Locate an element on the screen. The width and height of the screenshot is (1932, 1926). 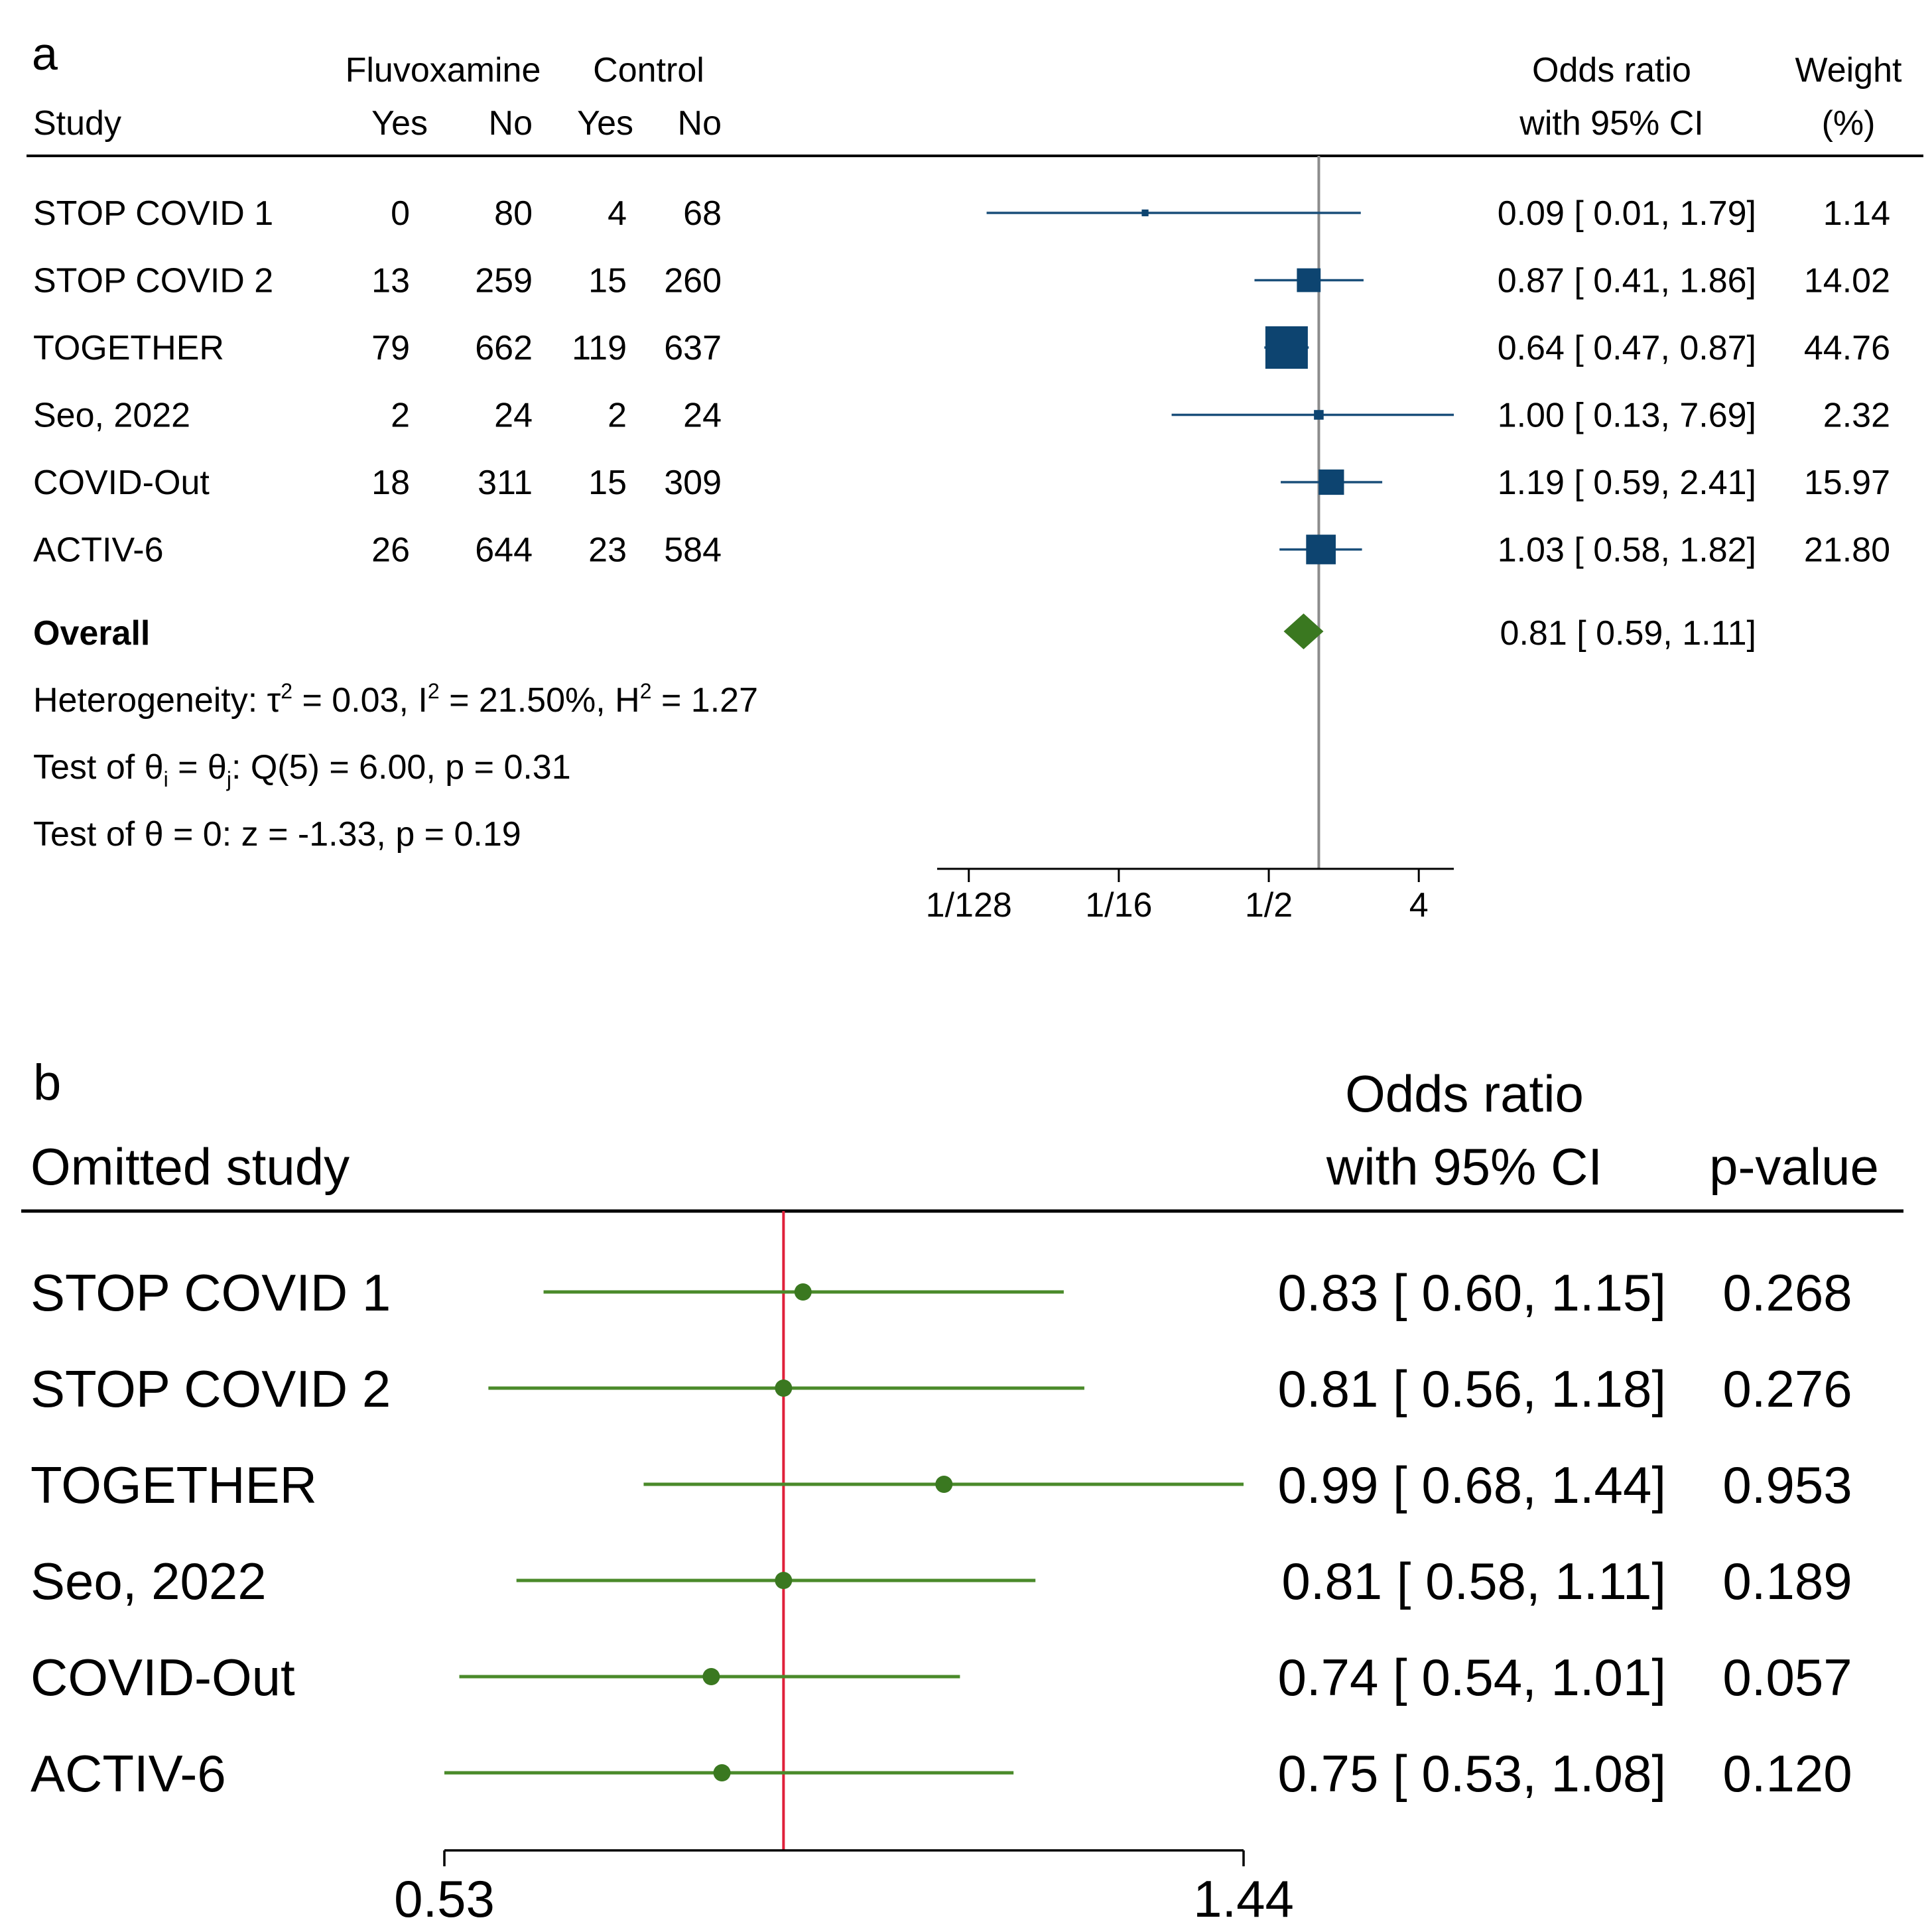
fluvoxamine-no-count: 644 is located at coordinates (504, 550).